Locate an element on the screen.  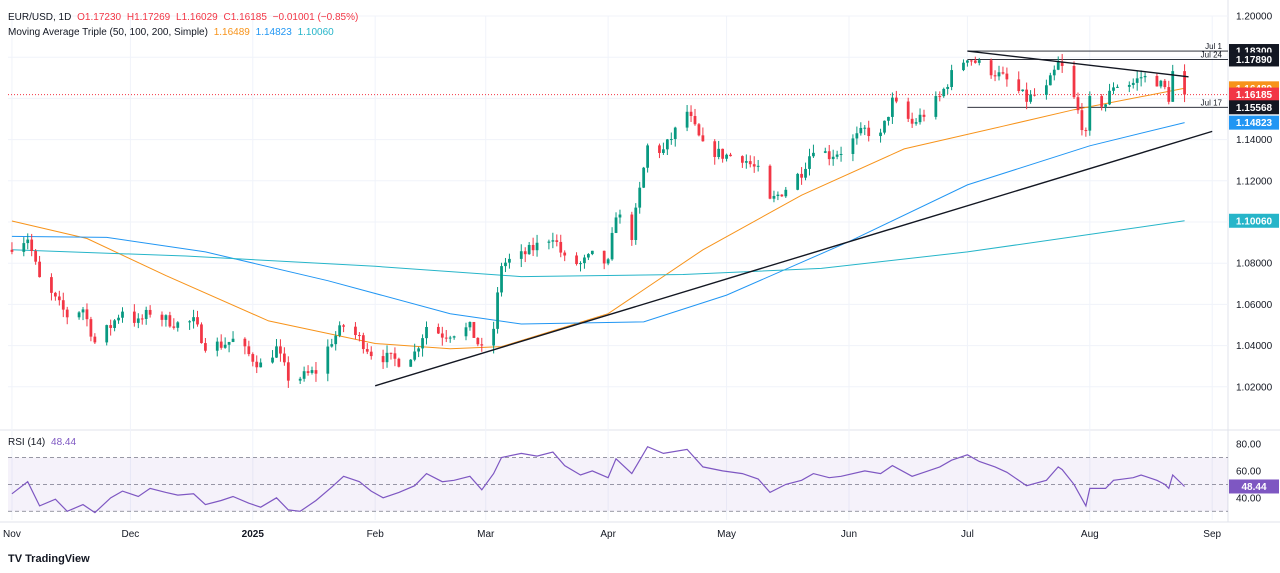
rsi-tag-bg is located at coordinates (1254, 486).